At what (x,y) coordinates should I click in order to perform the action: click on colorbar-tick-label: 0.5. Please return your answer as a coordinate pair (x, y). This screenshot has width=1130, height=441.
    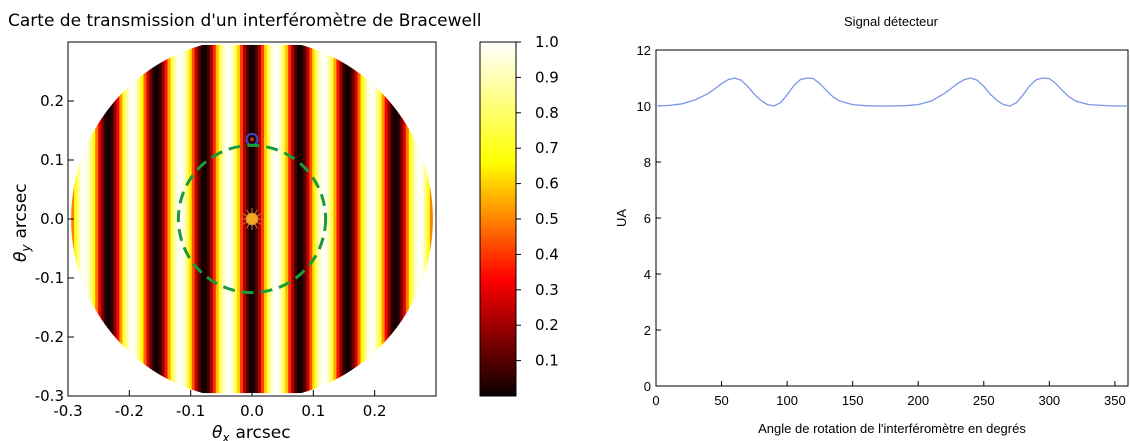
    Looking at the image, I should click on (547, 219).